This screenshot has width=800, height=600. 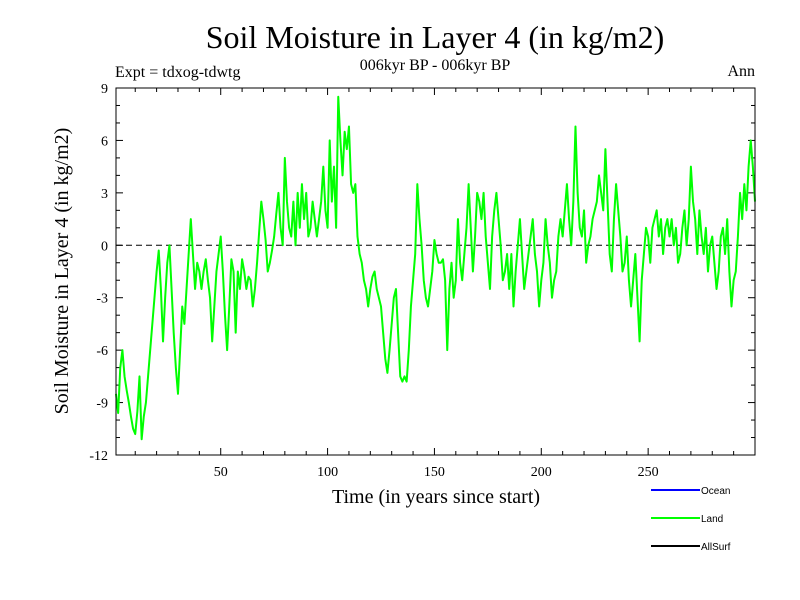 What do you see at coordinates (104, 246) in the screenshot?
I see `y-tick-label: 0` at bounding box center [104, 246].